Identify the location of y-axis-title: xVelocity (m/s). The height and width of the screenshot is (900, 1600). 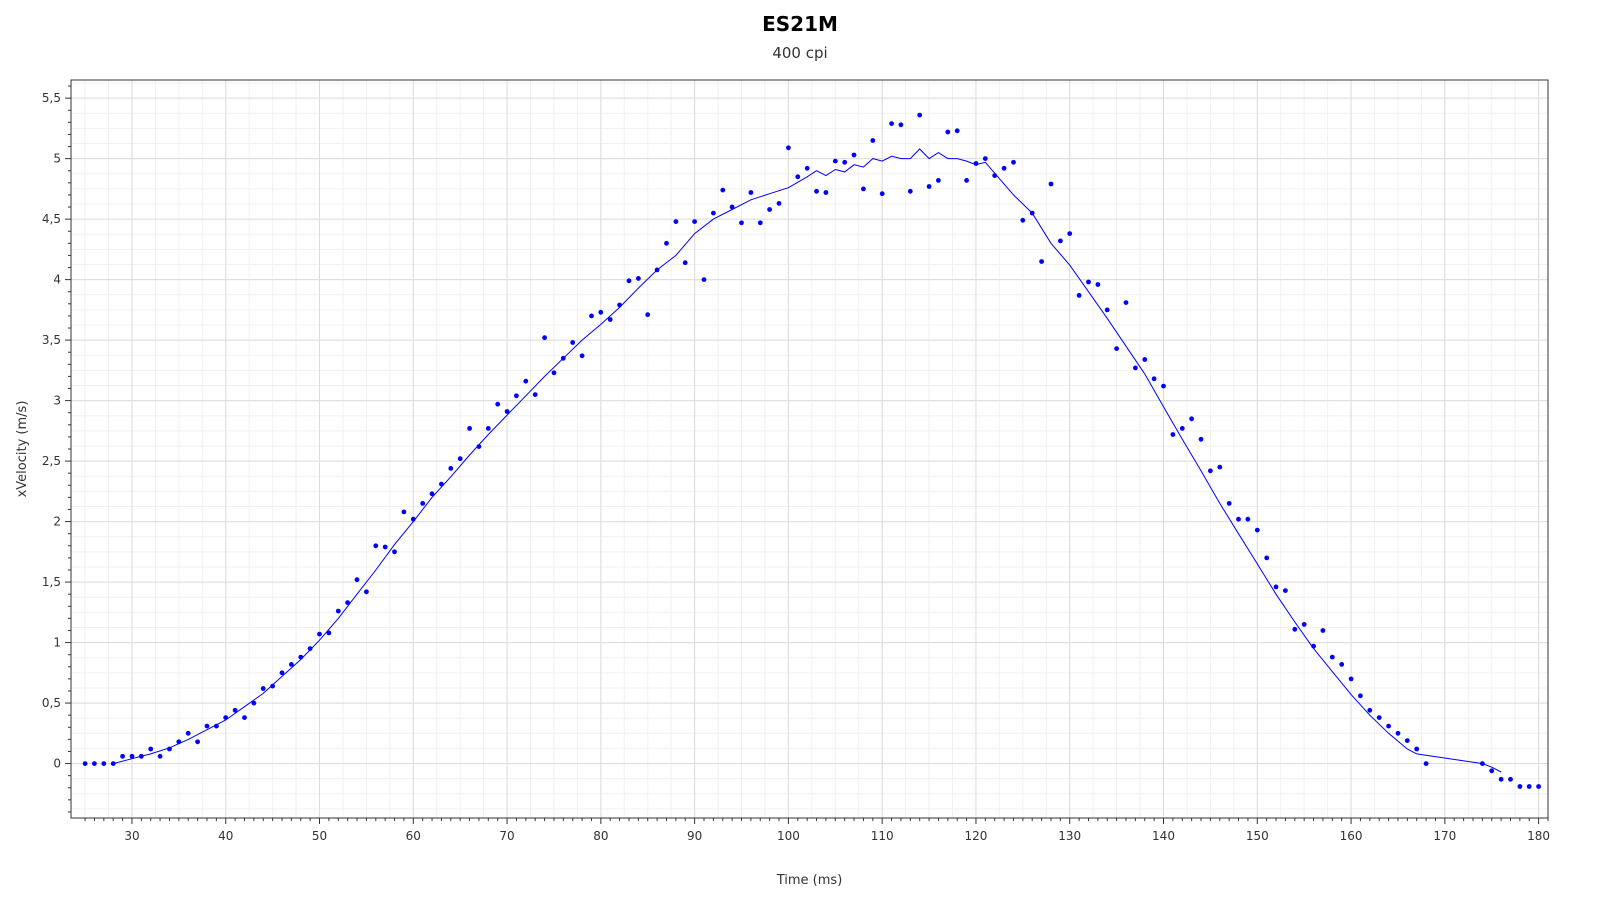
(22, 449).